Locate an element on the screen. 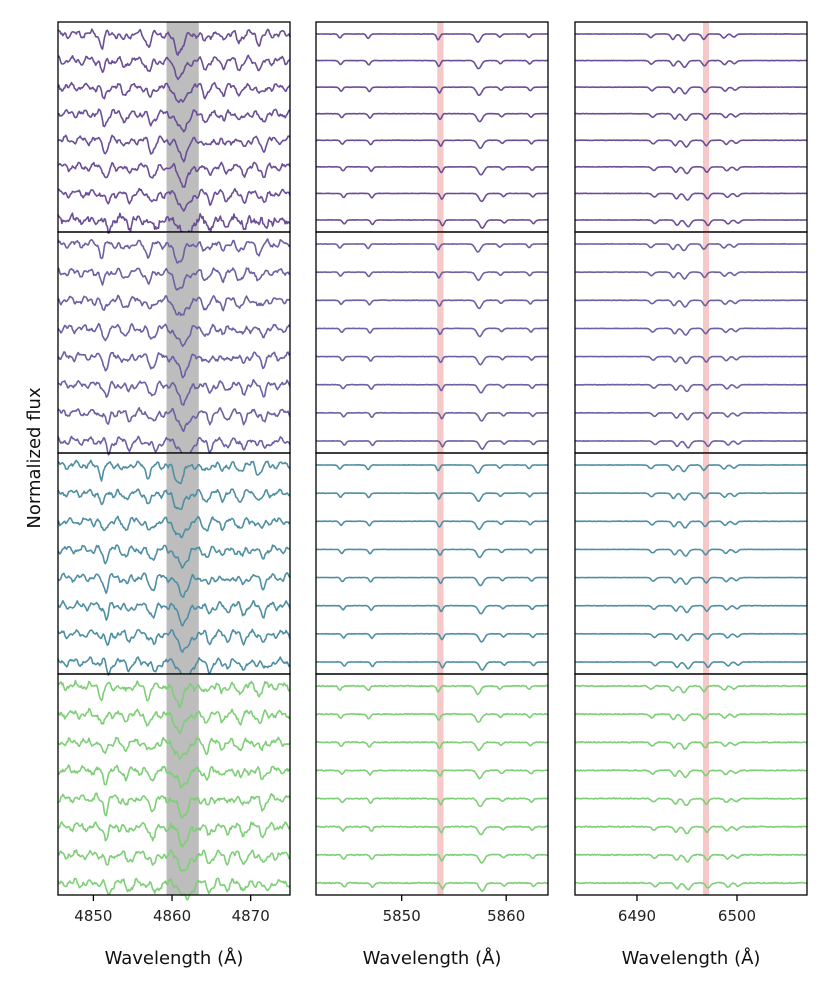 The height and width of the screenshot is (997, 832). x-axis-col3: 6490 6500 Wavelength (Å) is located at coordinates (689, 932).